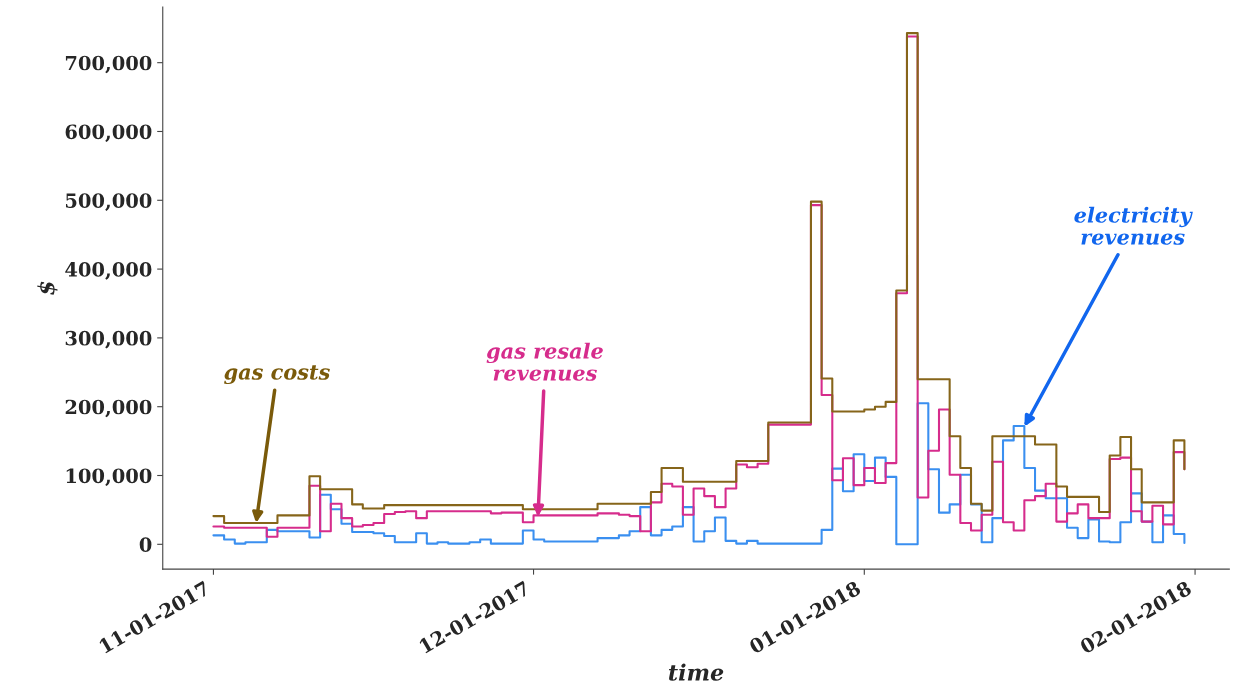 This screenshot has width=1233, height=694. I want to click on x-axis-title: time, so click(696, 672).